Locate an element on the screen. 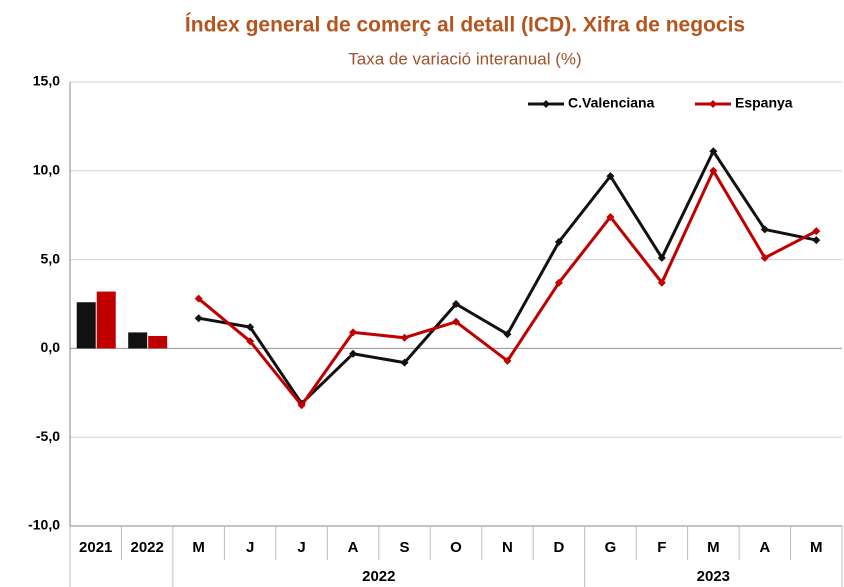 This screenshot has height=587, width=844. x-tick-label: S is located at coordinates (405, 547).